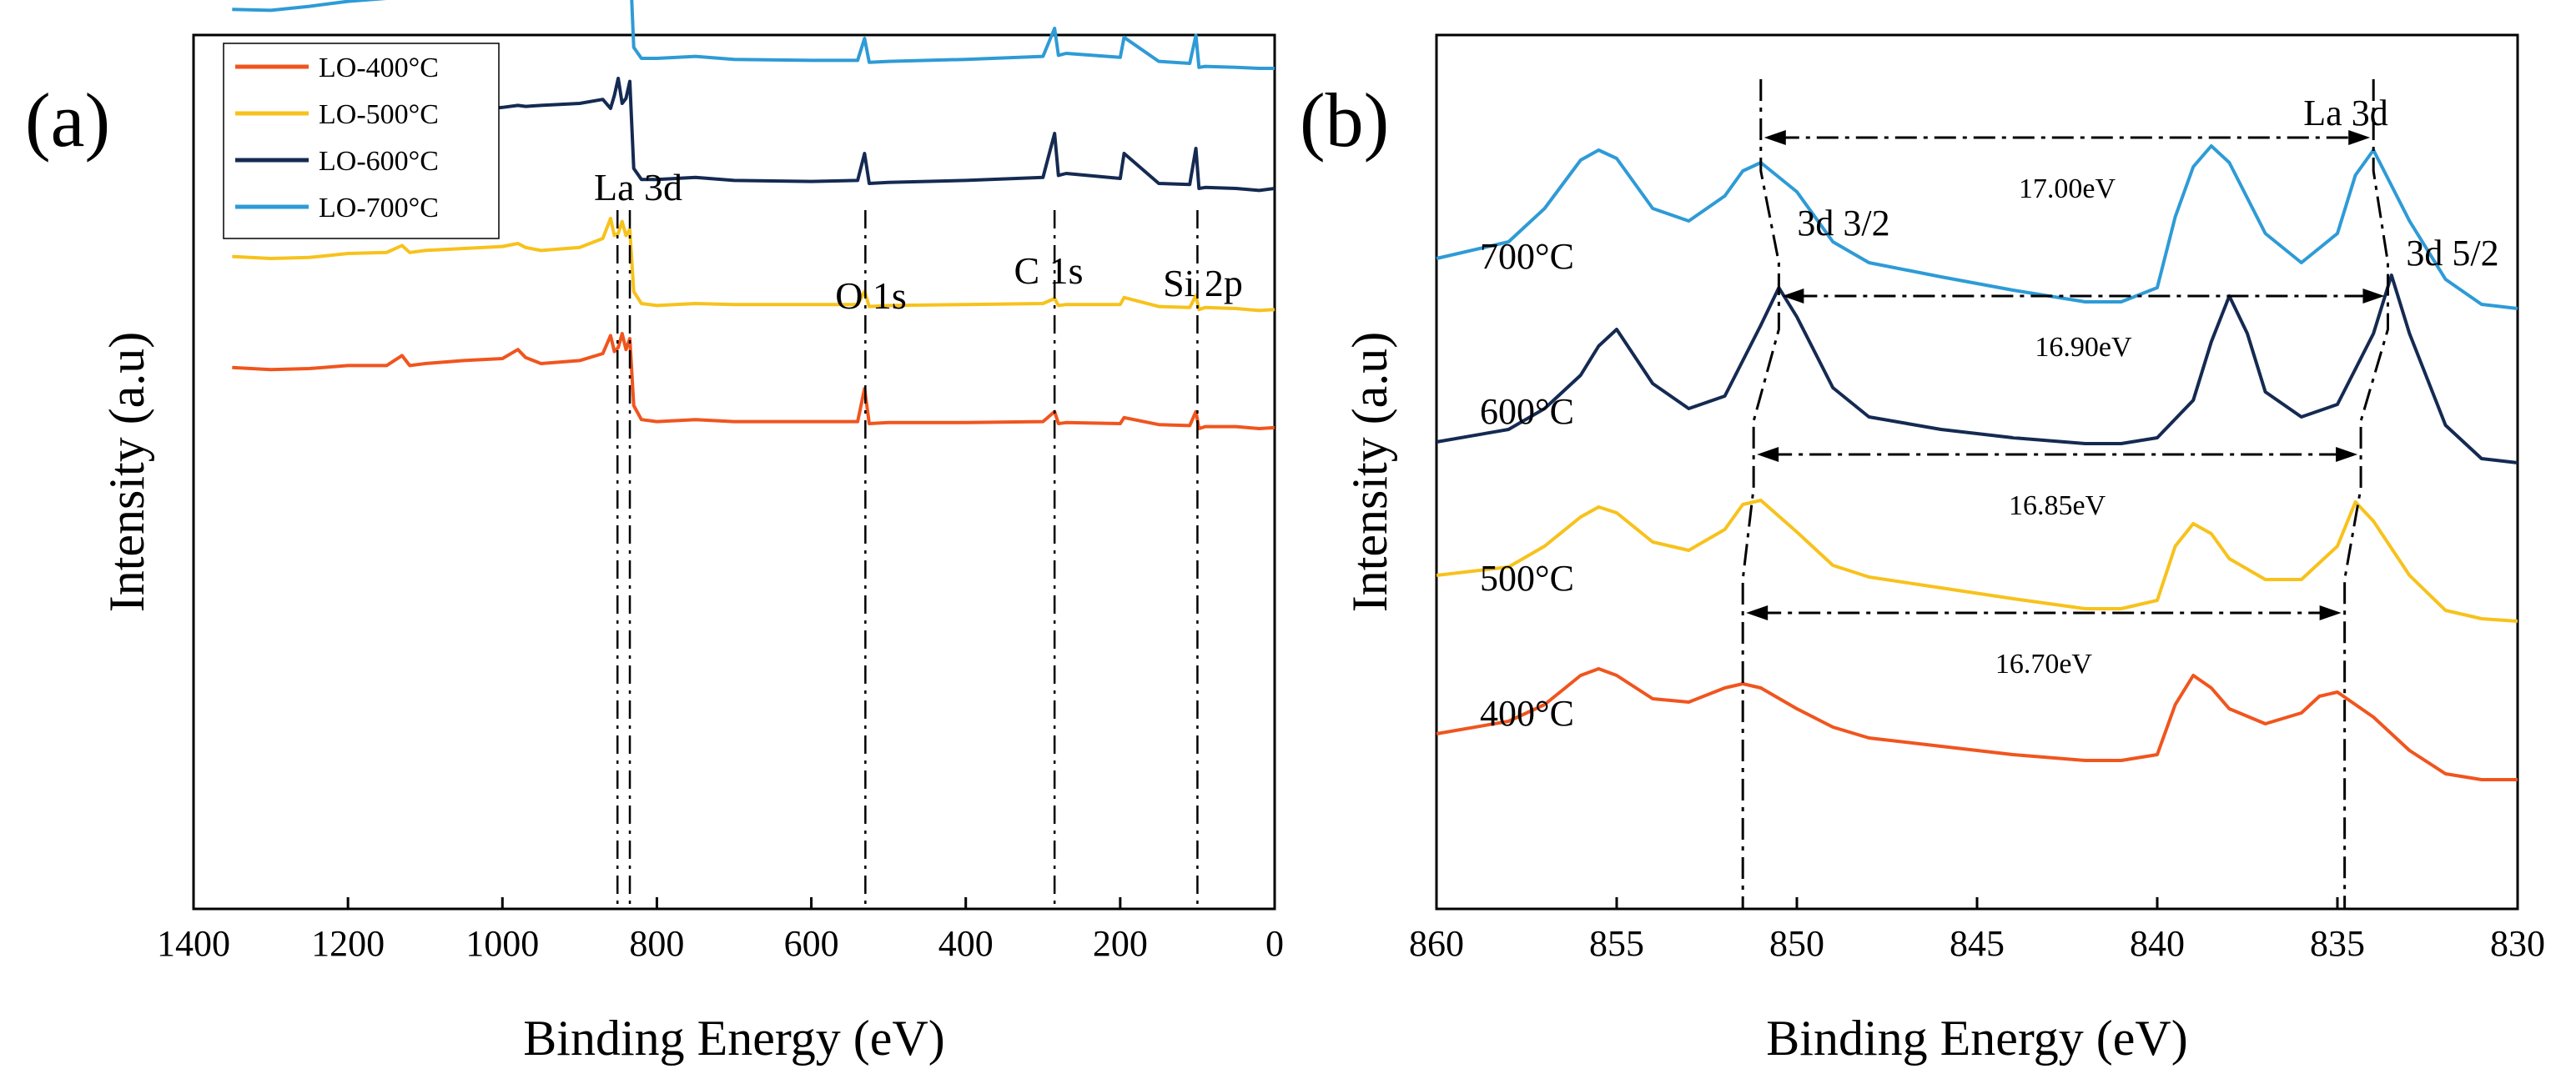 This screenshot has width=2576, height=1089. Describe the element at coordinates (1436, 943) in the screenshot. I see `b-tick-label-860: 860` at that location.